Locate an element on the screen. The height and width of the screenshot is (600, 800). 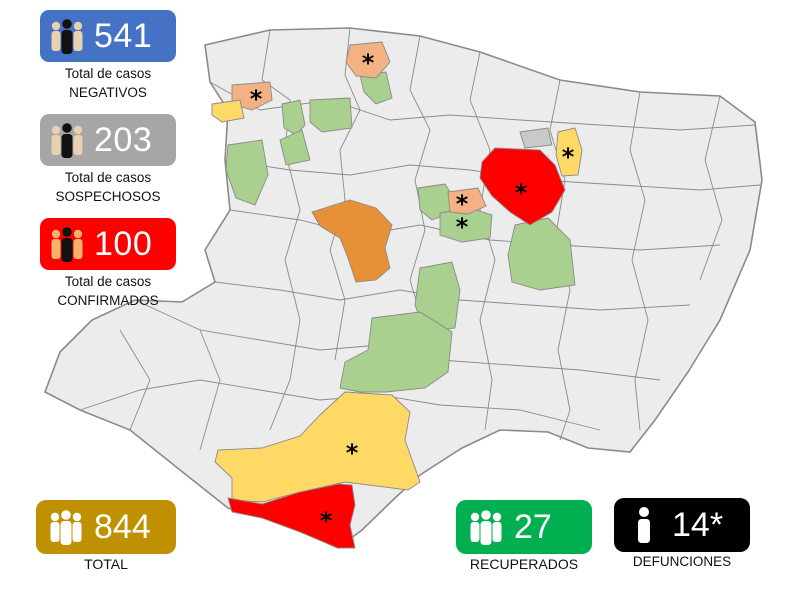
recuperados-value: 27 is located at coordinates (533, 527).